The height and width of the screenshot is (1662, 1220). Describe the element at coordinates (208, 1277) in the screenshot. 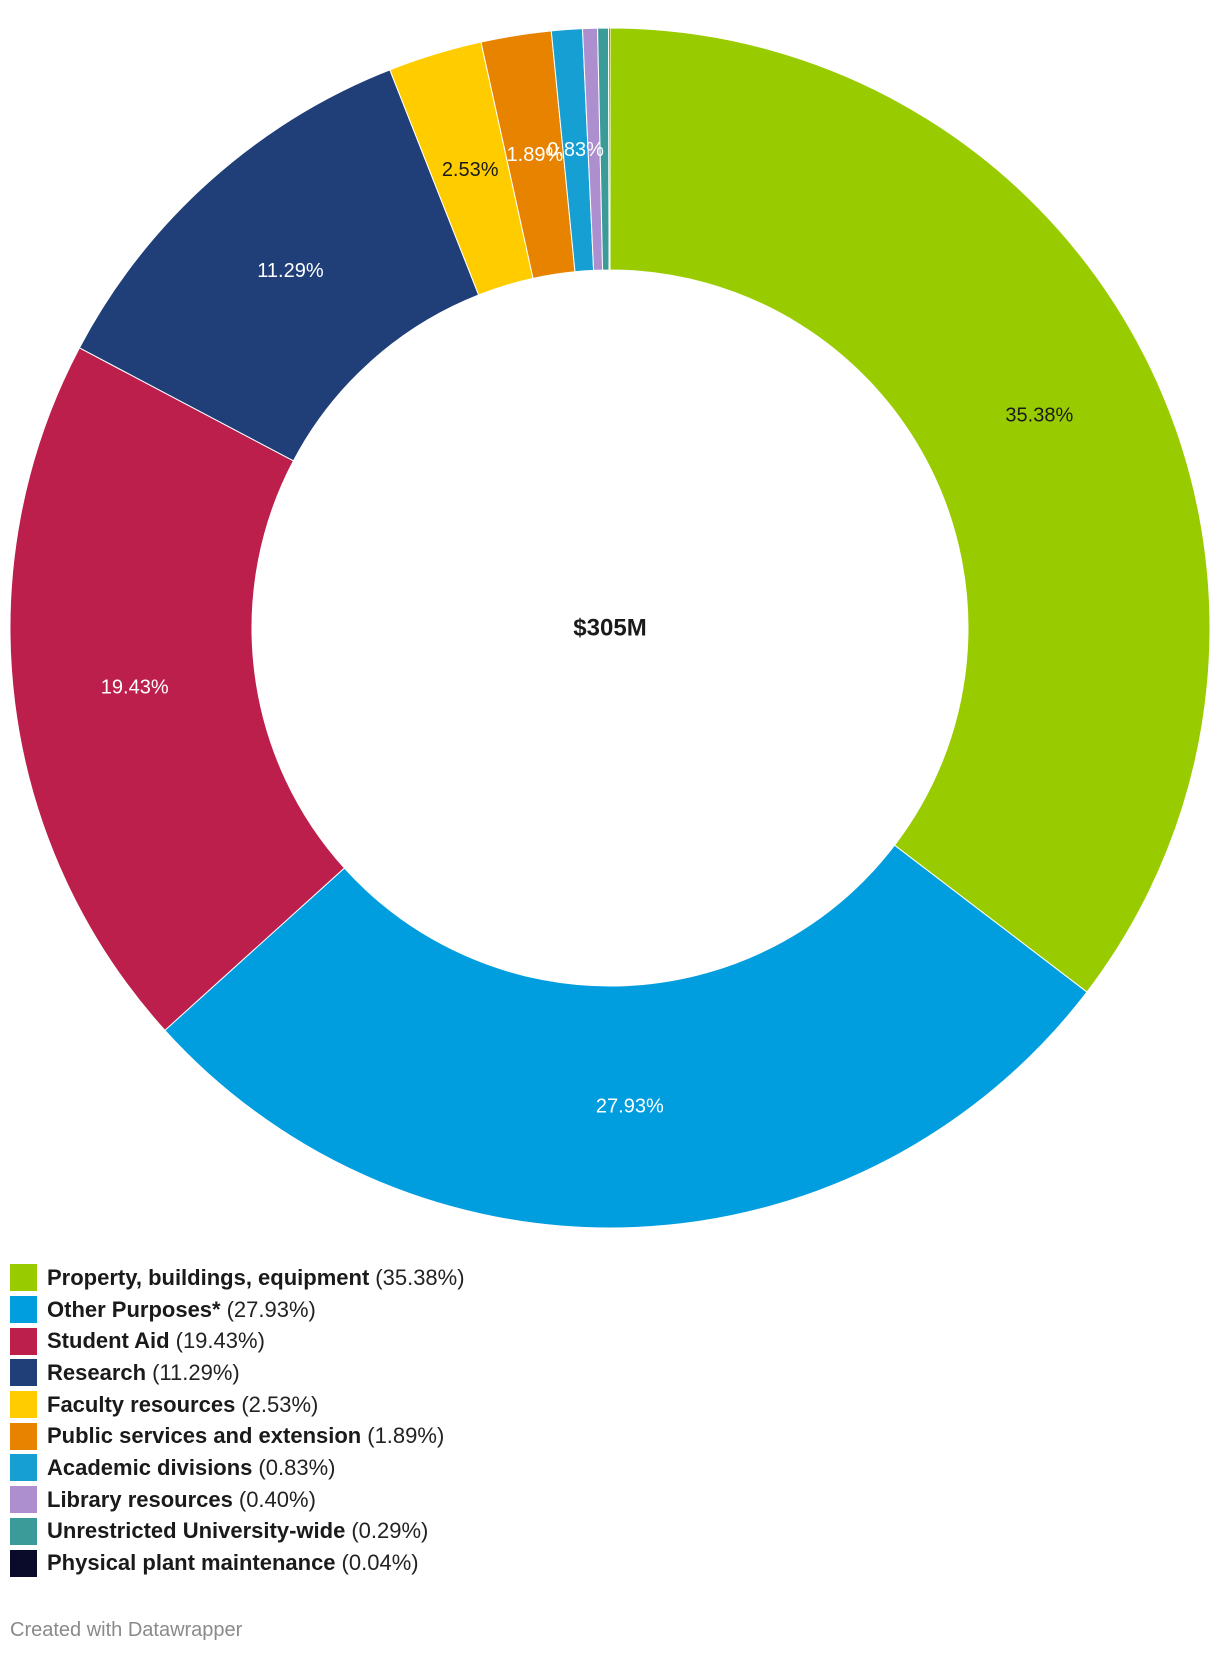

I see `legend-name: Property, buildings, equipment` at that location.